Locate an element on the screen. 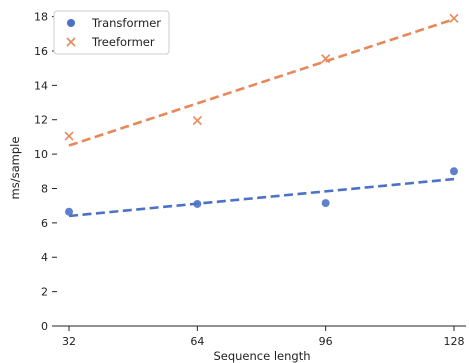 The height and width of the screenshot is (363, 469). y-tick-label: 14 is located at coordinates (41, 85).